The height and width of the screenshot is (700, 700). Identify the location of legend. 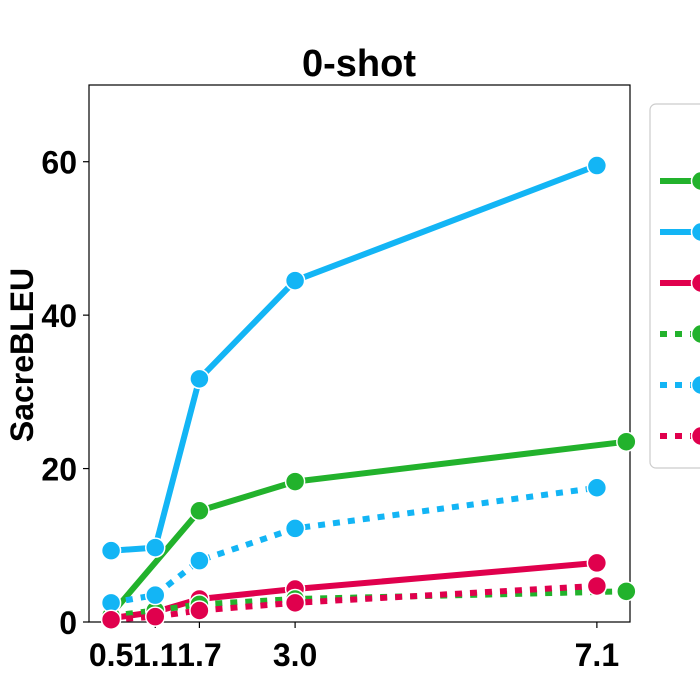
(674, 286).